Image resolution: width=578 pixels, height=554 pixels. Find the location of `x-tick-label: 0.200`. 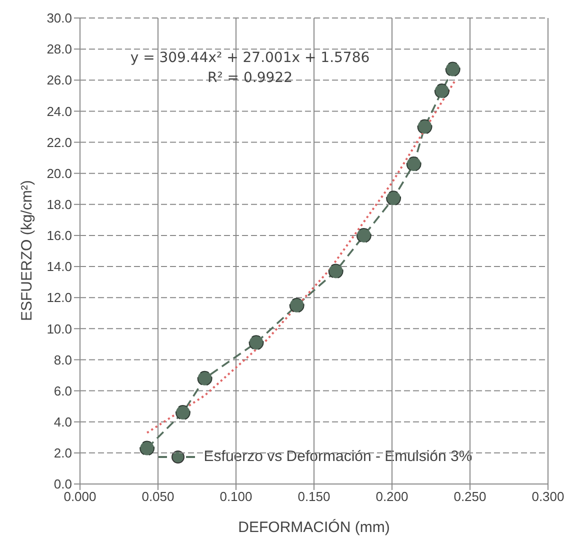

x-tick-label: 0.200 is located at coordinates (392, 496).